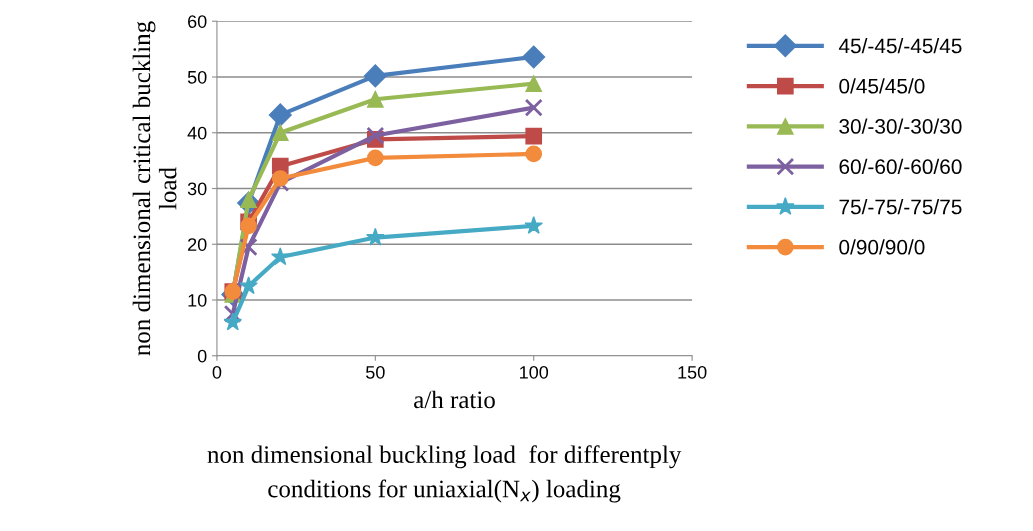 The height and width of the screenshot is (531, 1033). What do you see at coordinates (444, 457) in the screenshot?
I see `text: non dimensional buckling load for differentply` at bounding box center [444, 457].